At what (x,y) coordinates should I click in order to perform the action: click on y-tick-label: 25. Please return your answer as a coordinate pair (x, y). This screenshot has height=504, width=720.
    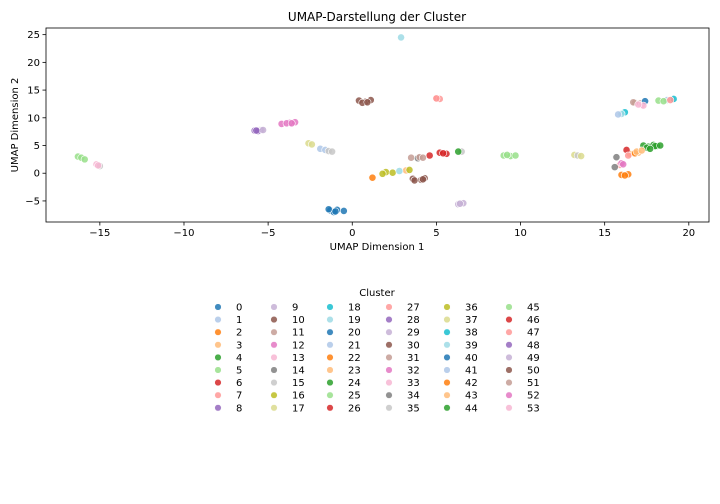
    Looking at the image, I should click on (33, 35).